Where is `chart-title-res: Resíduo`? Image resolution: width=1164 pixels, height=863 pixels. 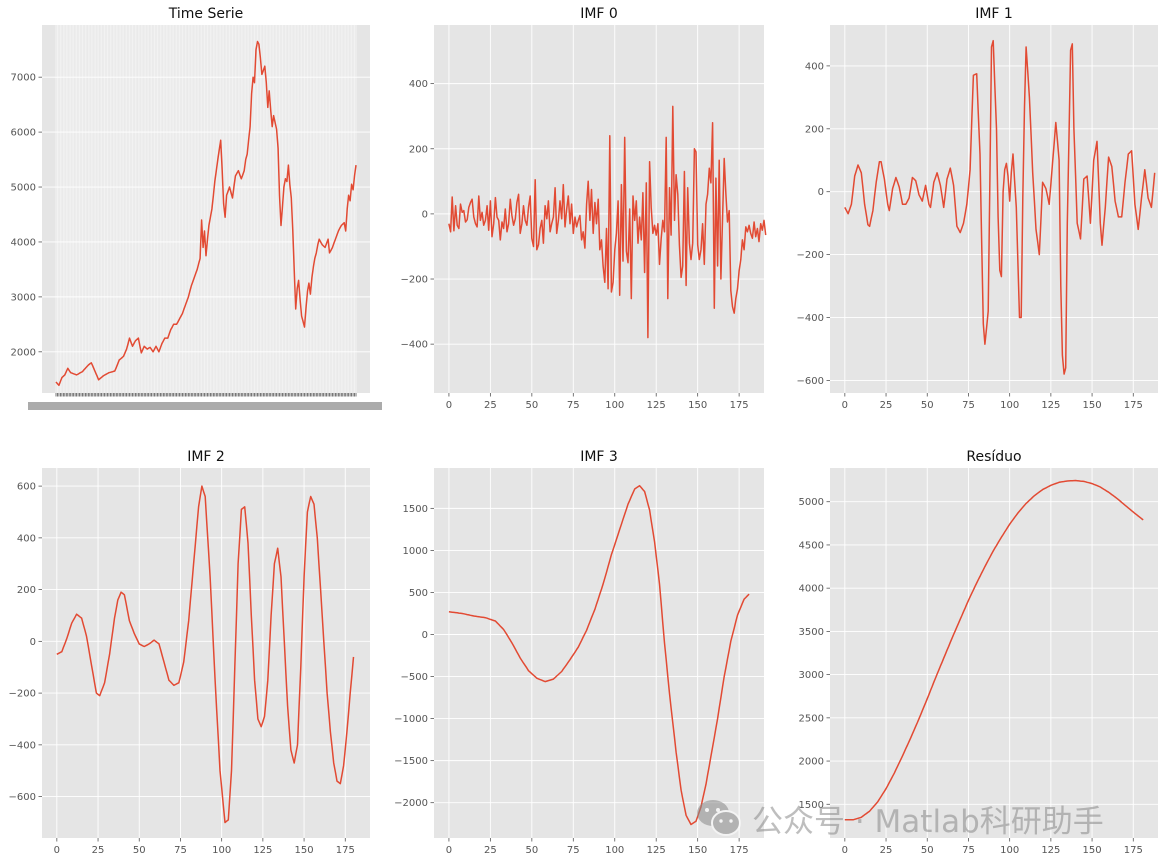 chart-title-res: Resíduo is located at coordinates (993, 457).